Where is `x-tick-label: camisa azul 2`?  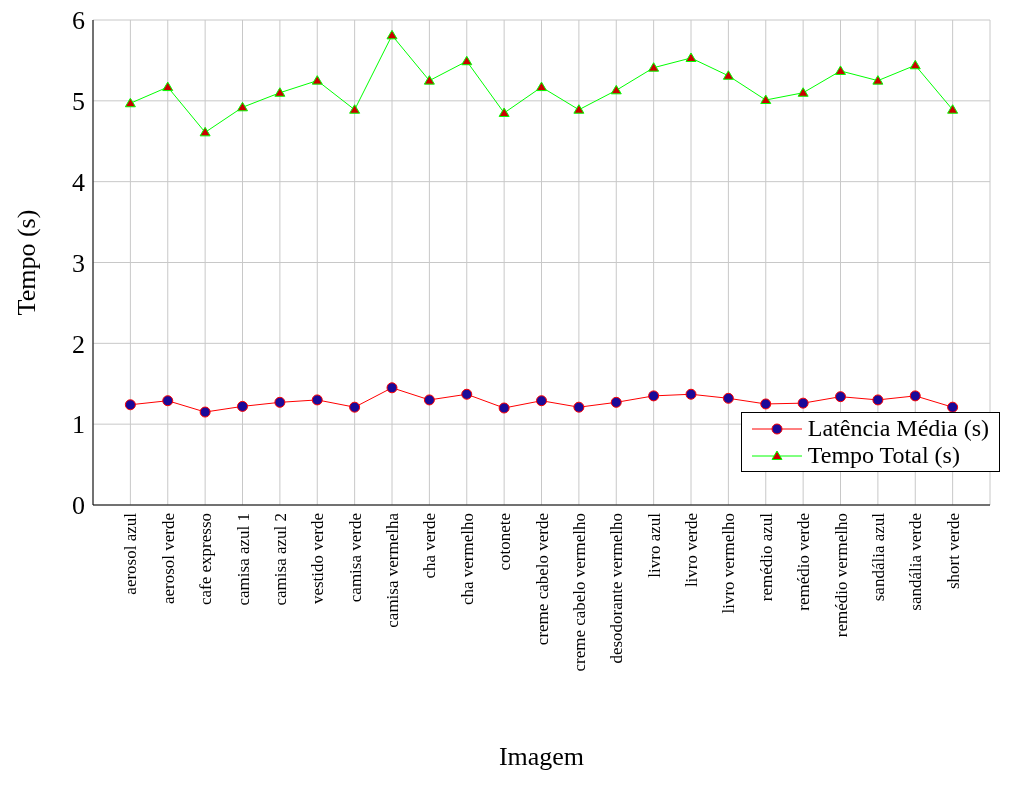 x-tick-label: camisa azul 2 is located at coordinates (280, 559).